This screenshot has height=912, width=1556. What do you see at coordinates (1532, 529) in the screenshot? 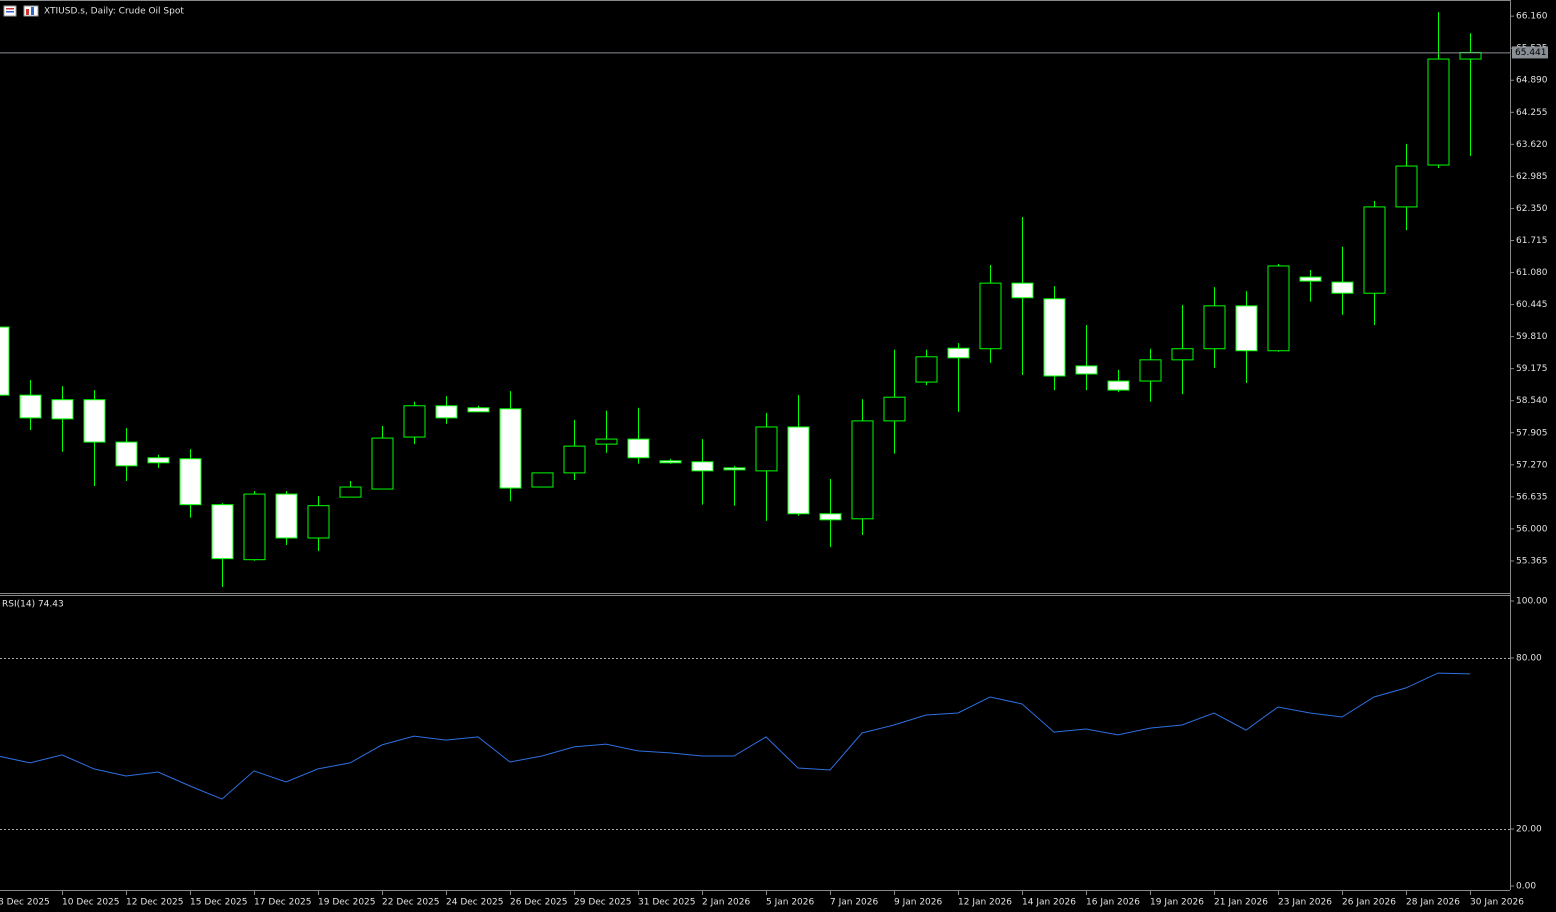
I see `y-tick-label: 56.000` at bounding box center [1532, 529].